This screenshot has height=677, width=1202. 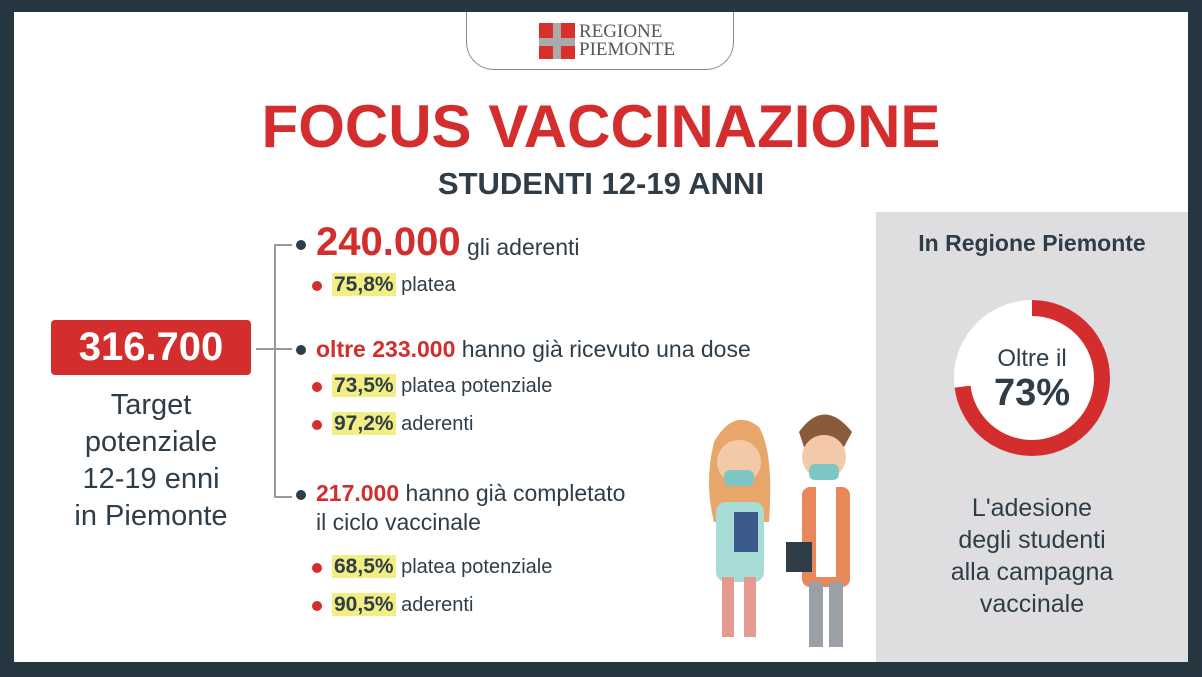 I want to click on item-value: oltre 233.000, so click(x=386, y=349).